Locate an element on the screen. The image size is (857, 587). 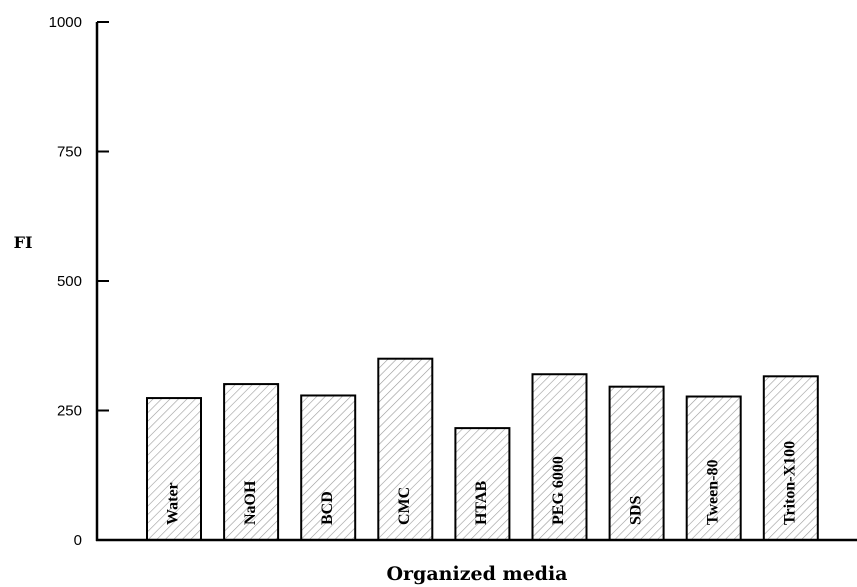
category-label: CMC is located at coordinates (404, 506).